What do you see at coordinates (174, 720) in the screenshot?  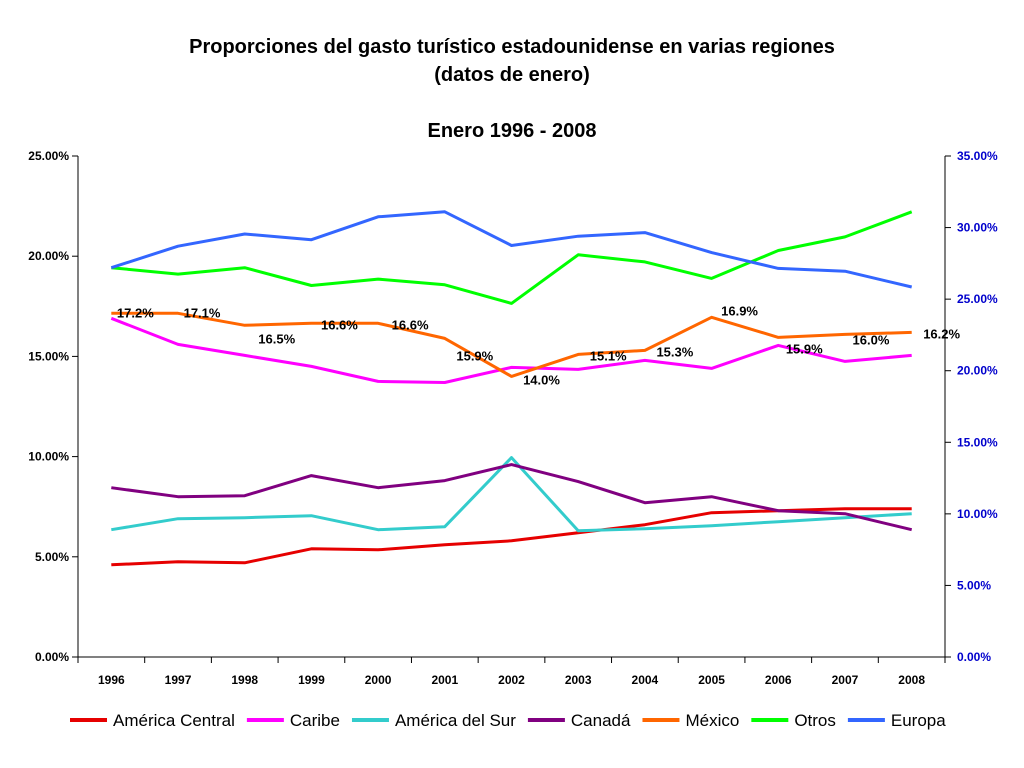 I see `legend-label: América Central` at bounding box center [174, 720].